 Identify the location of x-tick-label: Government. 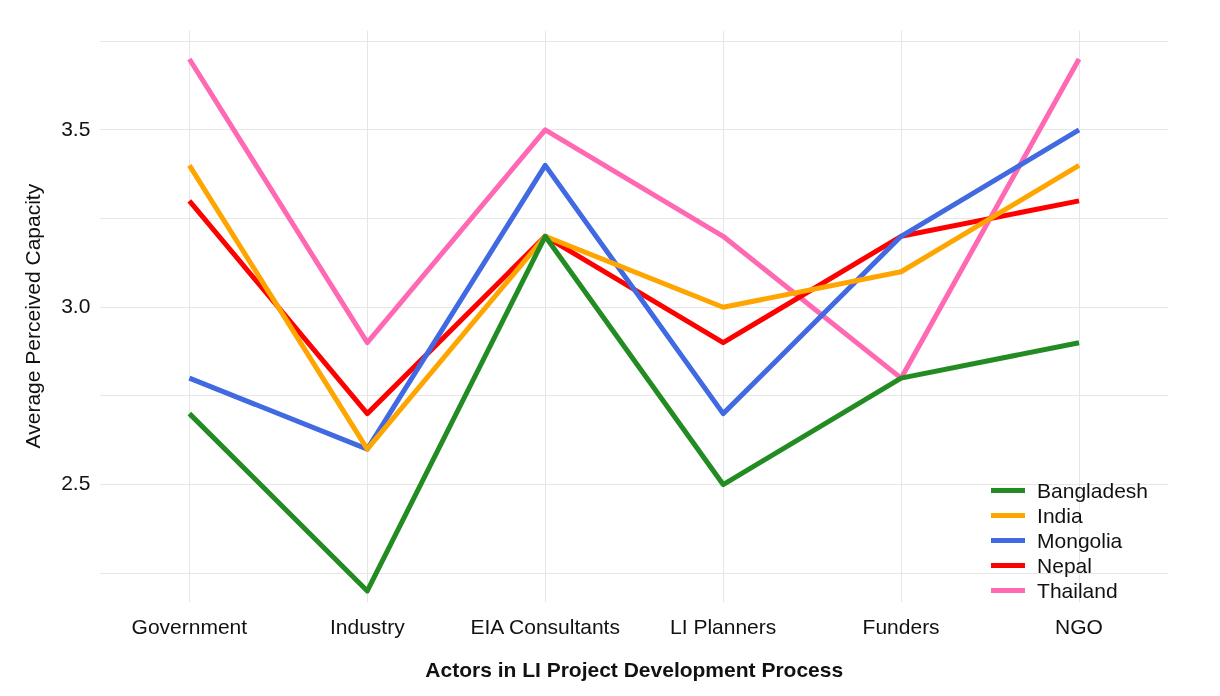
(189, 626).